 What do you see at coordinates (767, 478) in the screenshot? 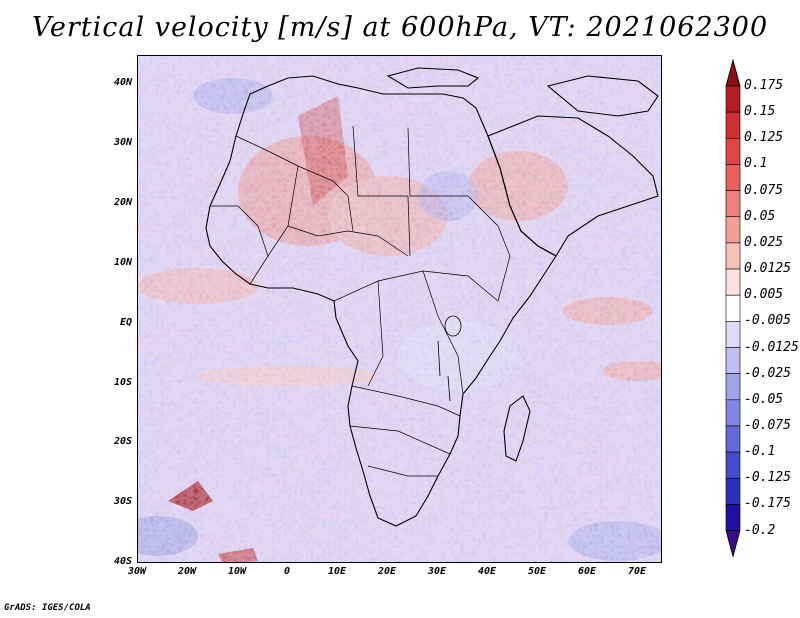
I see `colorbar-label: -0.125` at bounding box center [767, 478].